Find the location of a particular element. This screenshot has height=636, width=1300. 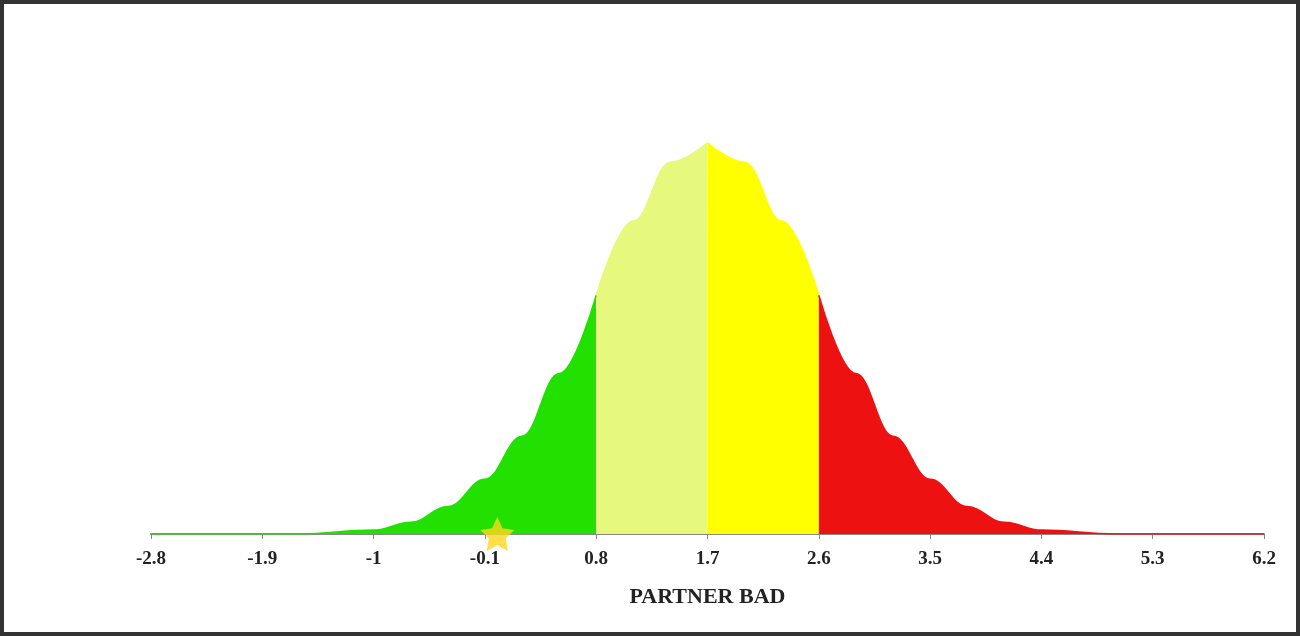

x-axis-title: PARTNER BAD is located at coordinates (707, 595).